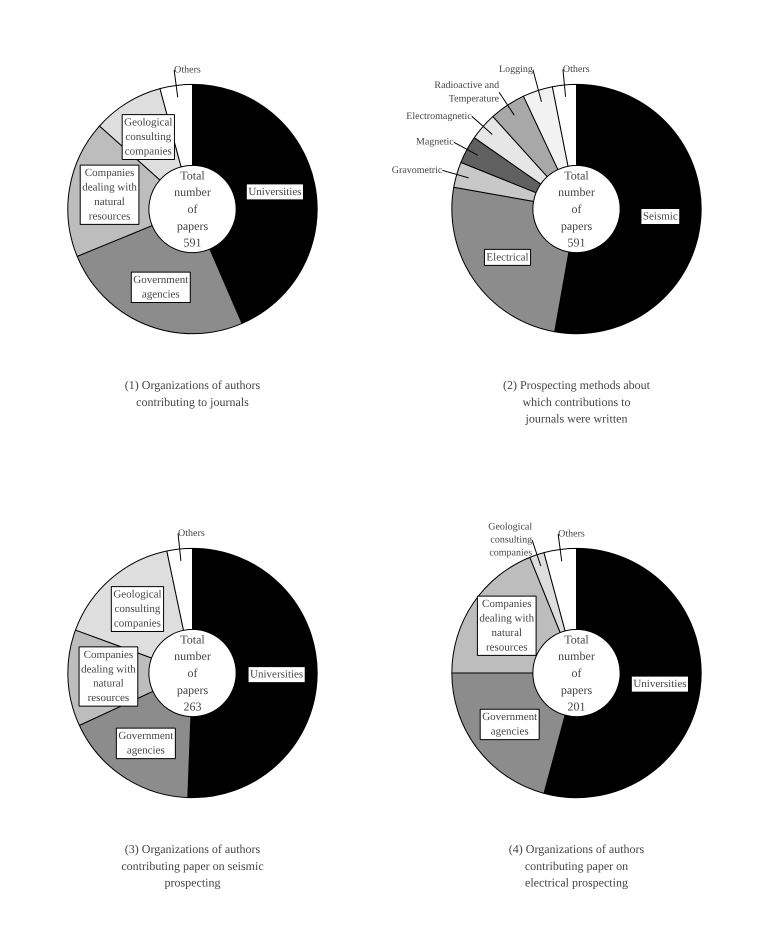 Image resolution: width=773 pixels, height=939 pixels. What do you see at coordinates (660, 216) in the screenshot?
I see `slice-label: Seismic` at bounding box center [660, 216].